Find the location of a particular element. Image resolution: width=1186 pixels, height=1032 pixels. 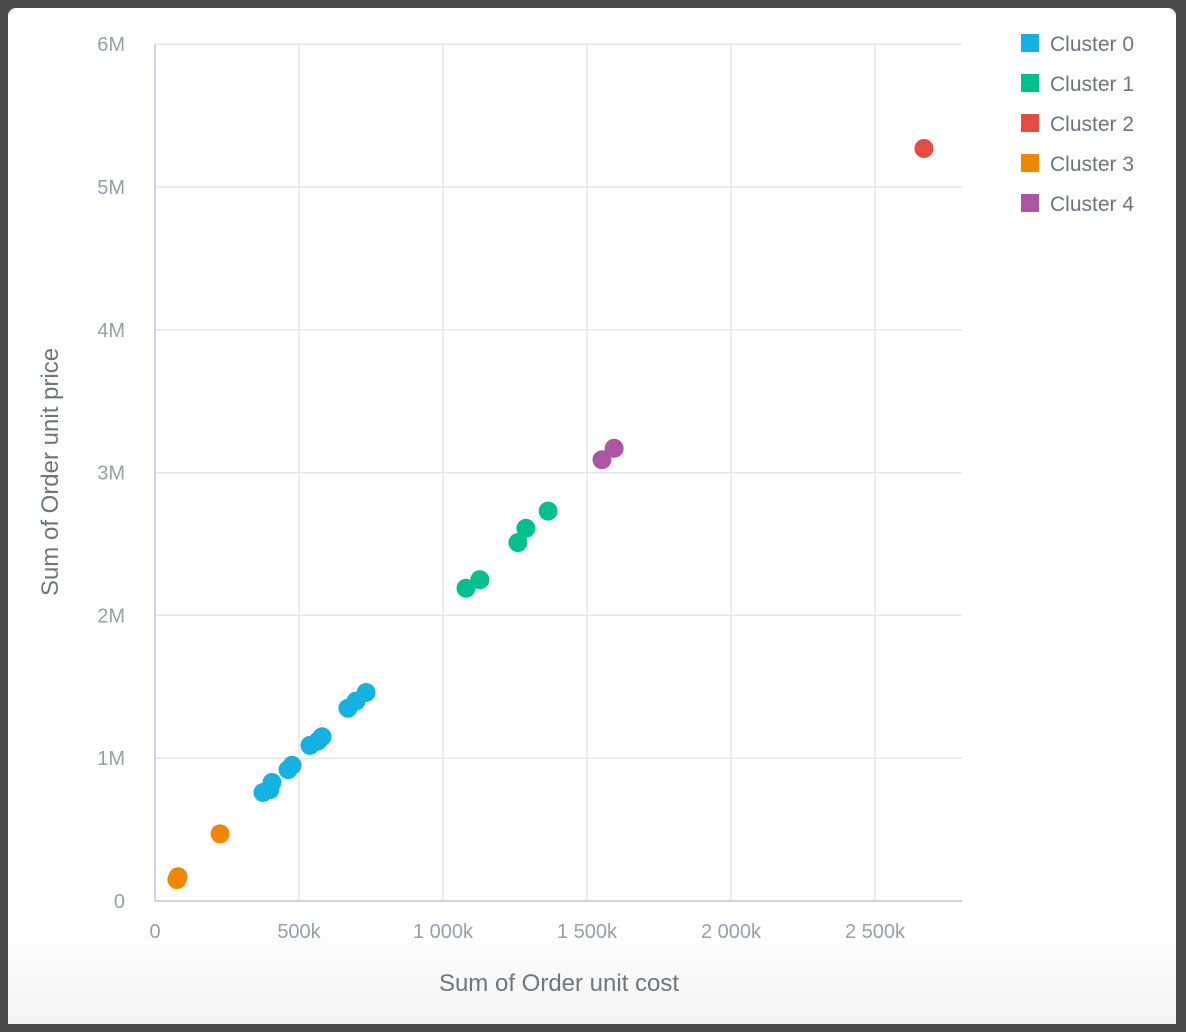

x-tick-label: 2 500k is located at coordinates (875, 932).